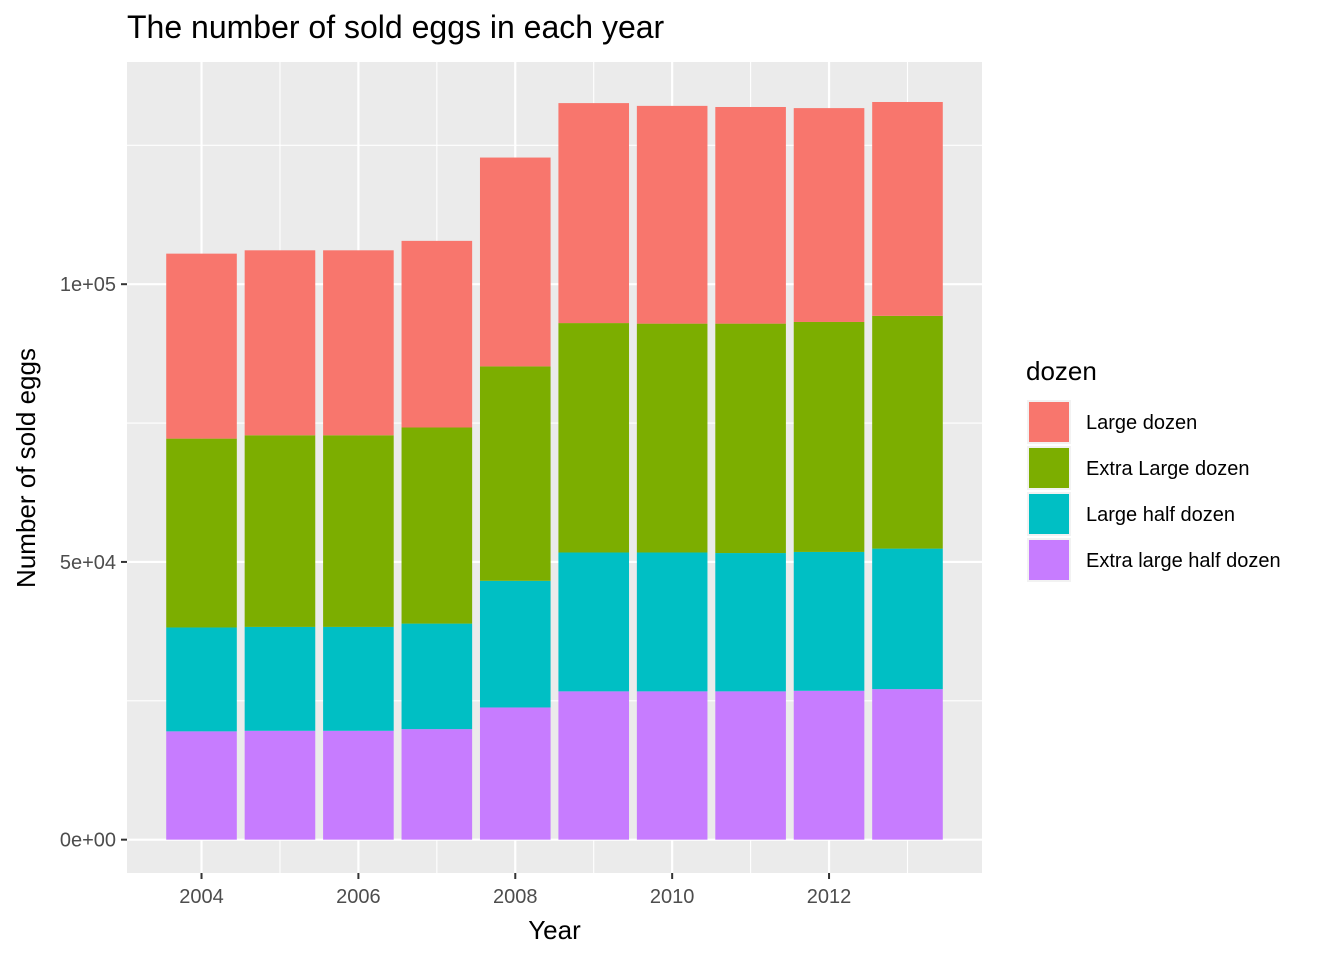  What do you see at coordinates (1167, 469) in the screenshot?
I see `legend-label: Extra Large dozen` at bounding box center [1167, 469].